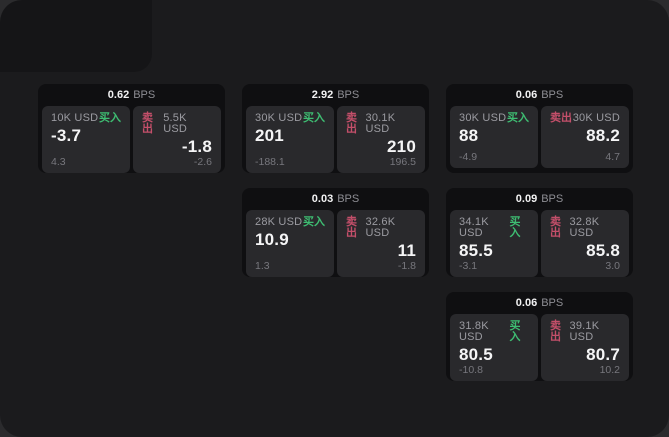 Image resolution: width=669 pixels, height=437 pixels. I want to click on buy-notional-size: 10K USD, so click(75, 118).